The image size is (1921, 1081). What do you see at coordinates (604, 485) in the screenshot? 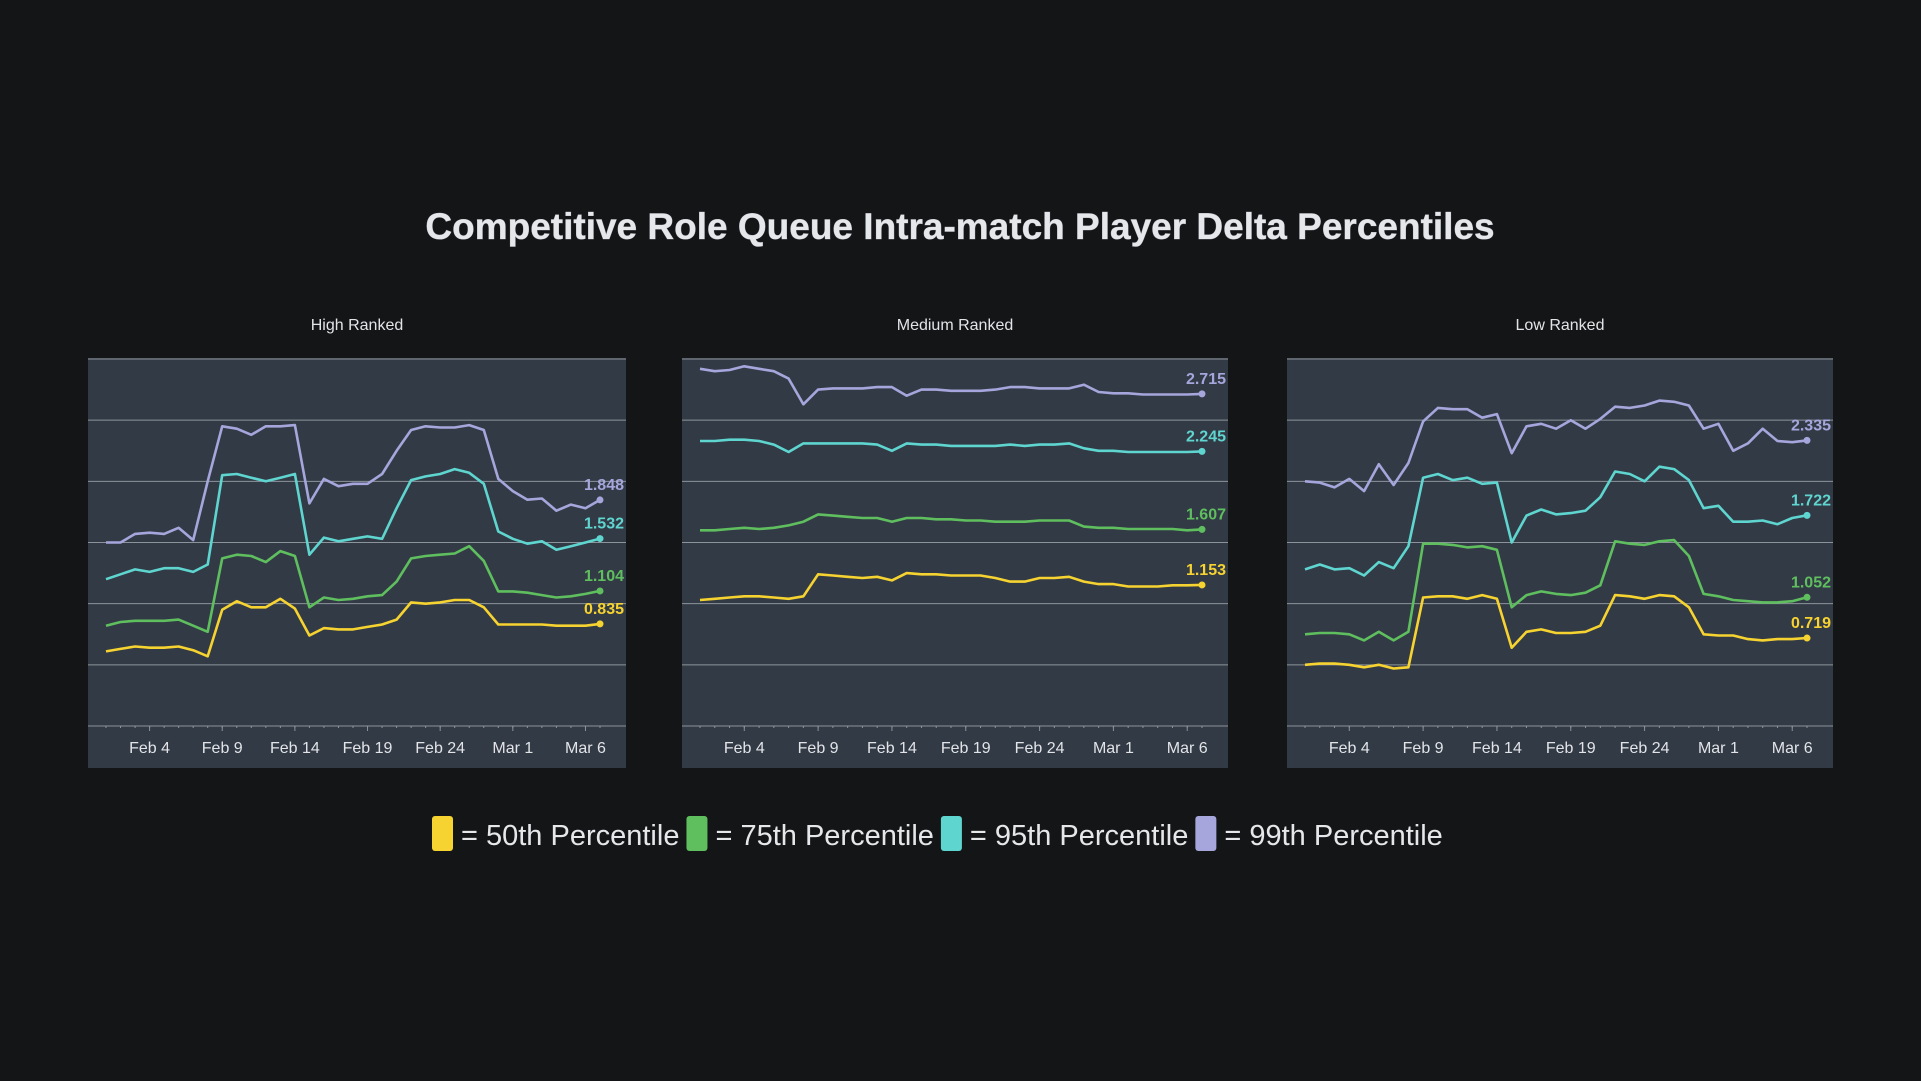
I see `series-end-label-p99: 1.848` at bounding box center [604, 485].